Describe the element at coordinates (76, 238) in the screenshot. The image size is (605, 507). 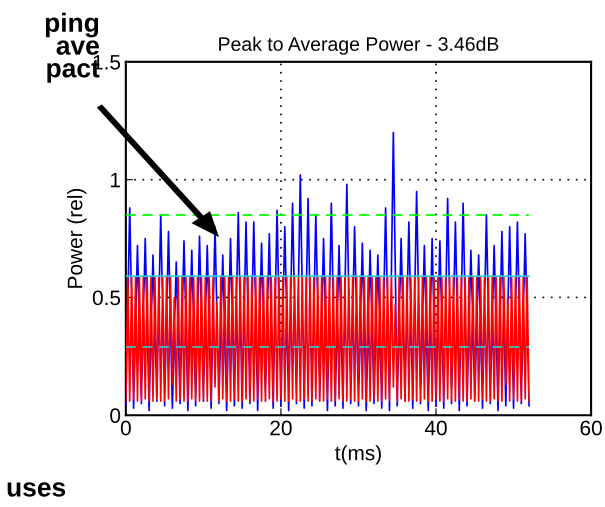
I see `y-axis-title: Power (rel)` at that location.